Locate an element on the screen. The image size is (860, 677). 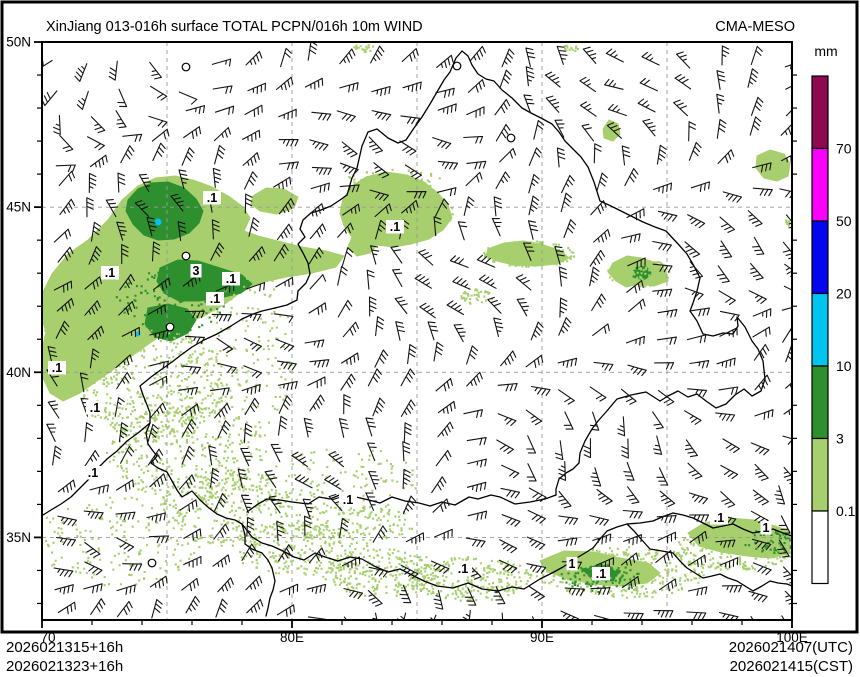
colorbar-tick-label: 0.1 is located at coordinates (846, 511).